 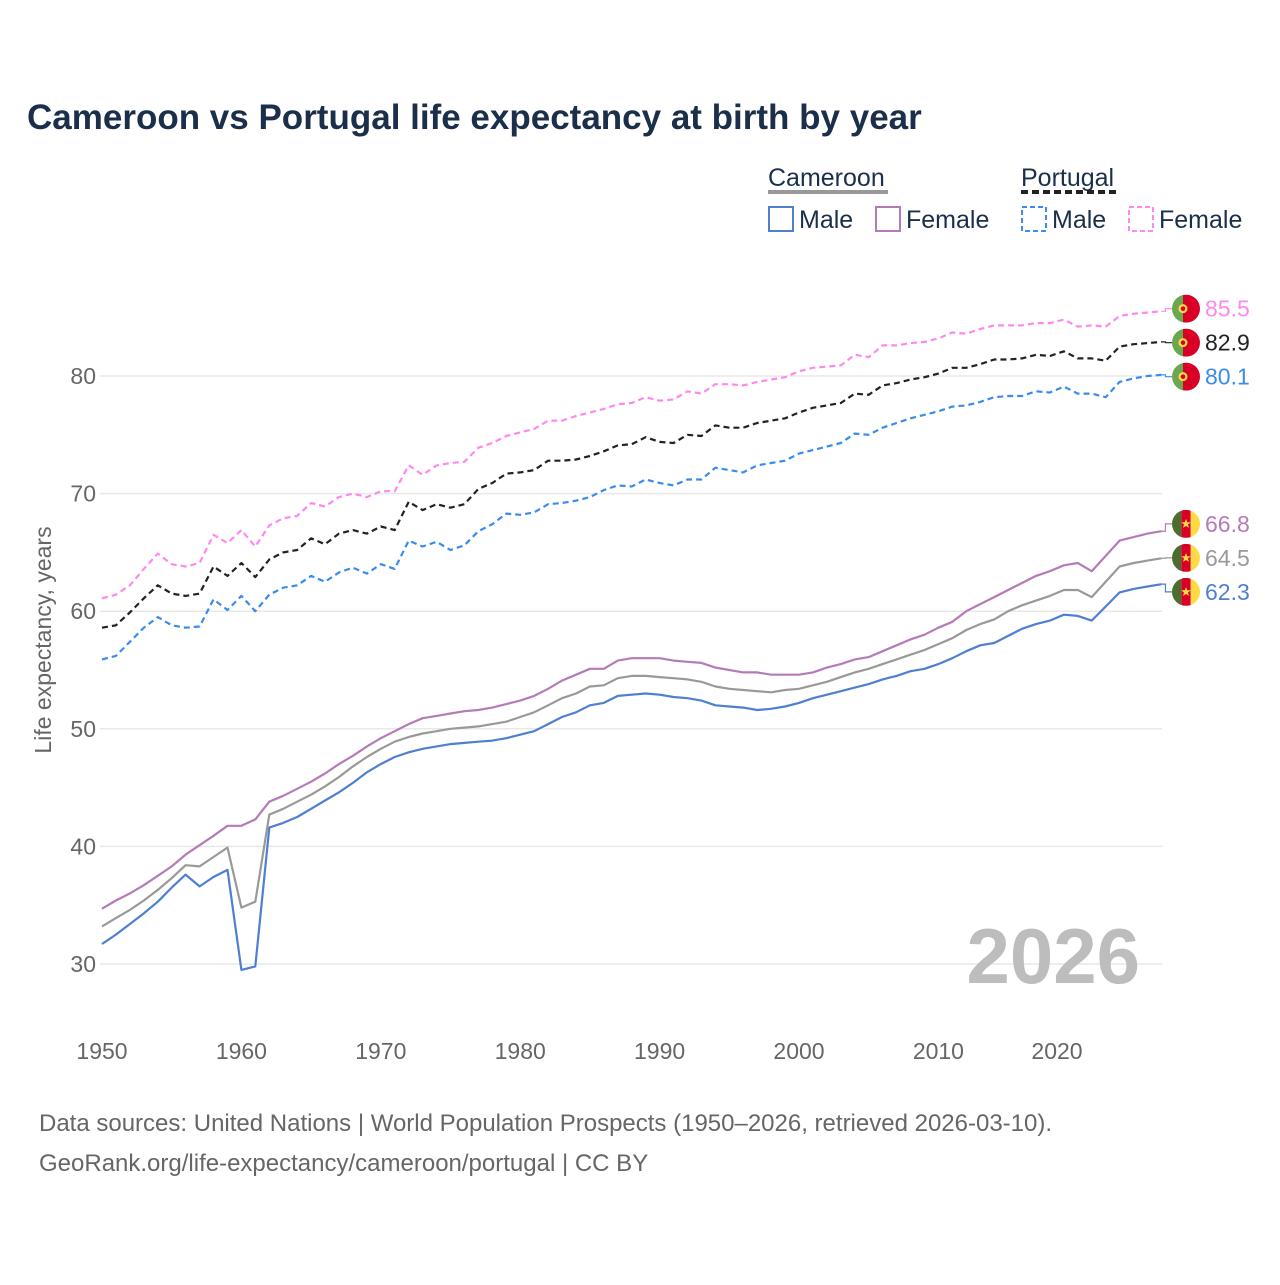 I want to click on x-tick-label: 2010, so click(x=938, y=1051).